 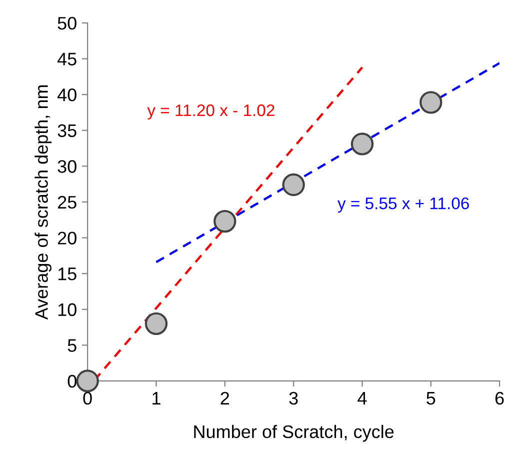 I want to click on y-tick-label: 40, so click(x=66, y=95).